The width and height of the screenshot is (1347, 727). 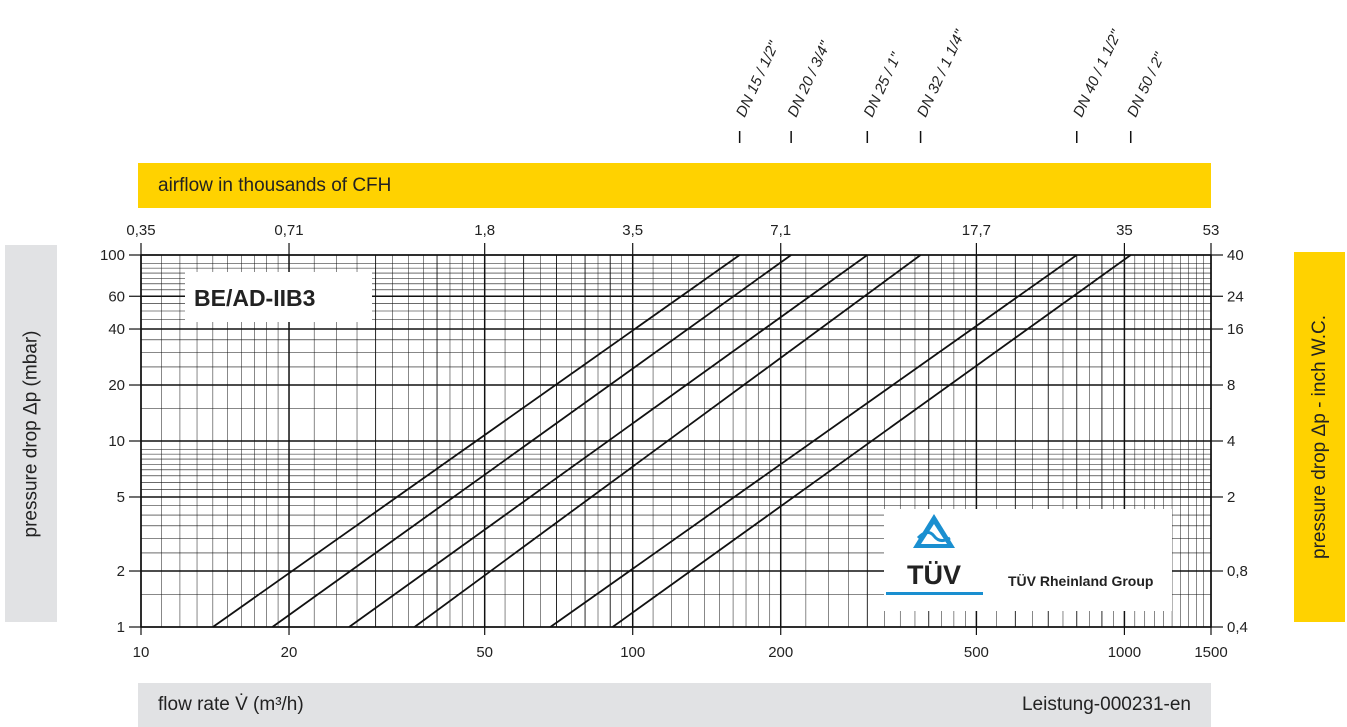 I want to click on title-box, so click(x=278, y=297).